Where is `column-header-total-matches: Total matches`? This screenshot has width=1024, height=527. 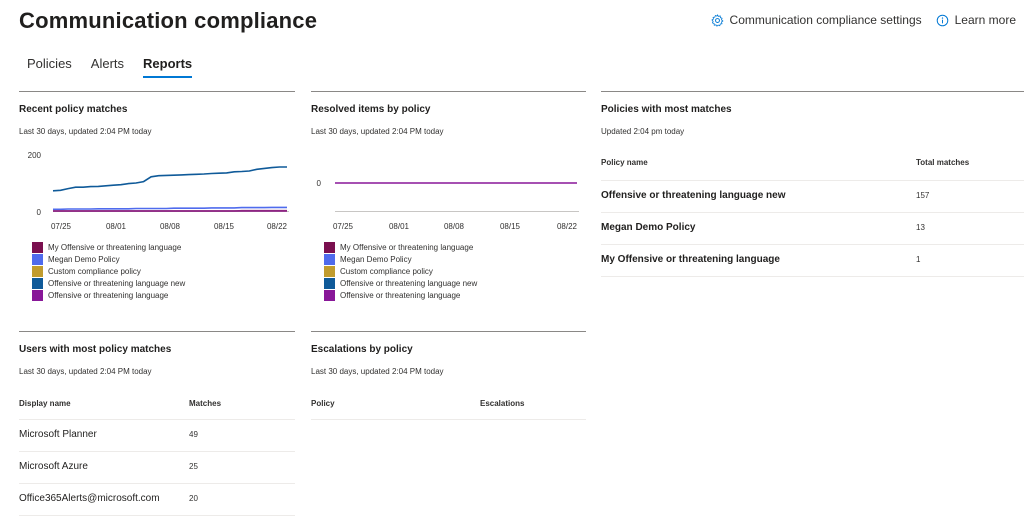 column-header-total-matches: Total matches is located at coordinates (943, 162).